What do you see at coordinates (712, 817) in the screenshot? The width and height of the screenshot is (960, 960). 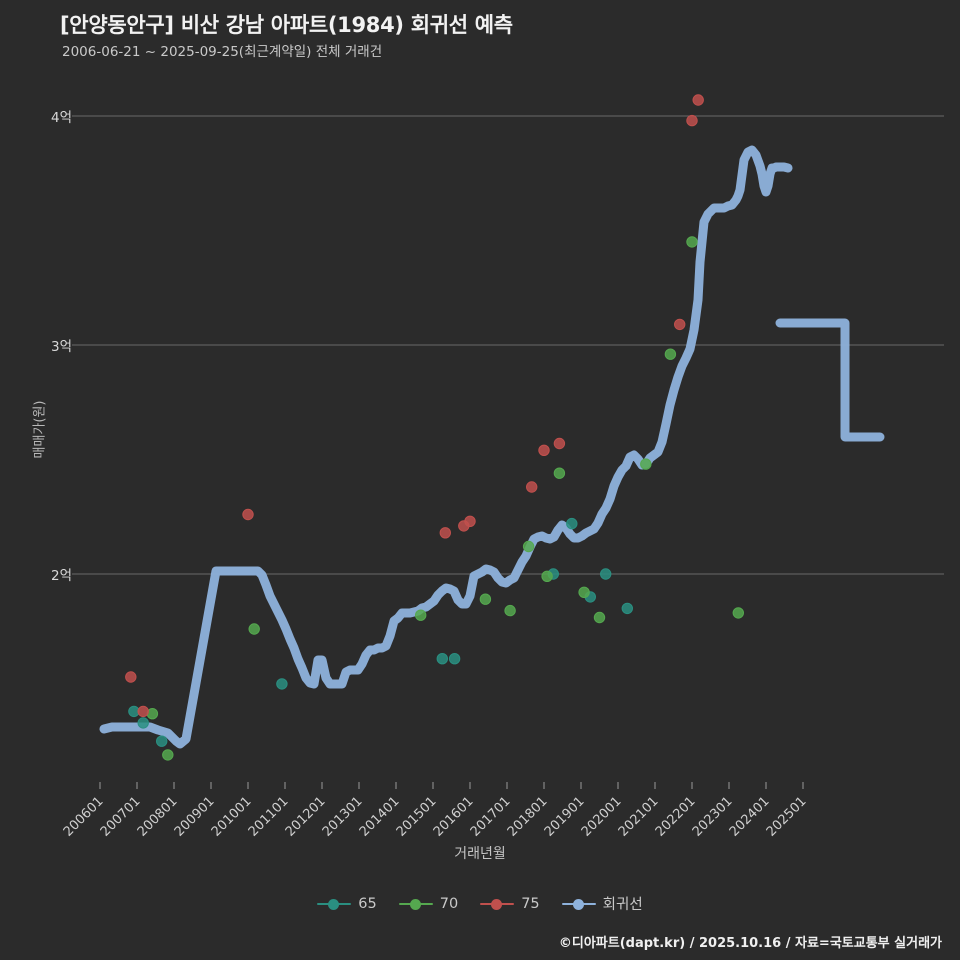 I see `x-axis-tick-label: 202301` at bounding box center [712, 817].